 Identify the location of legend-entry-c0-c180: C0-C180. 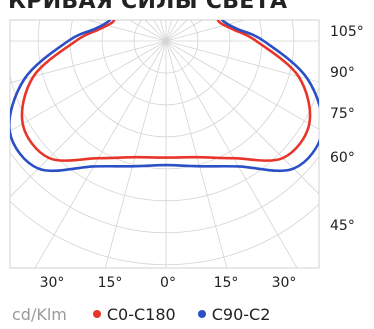
(134, 314).